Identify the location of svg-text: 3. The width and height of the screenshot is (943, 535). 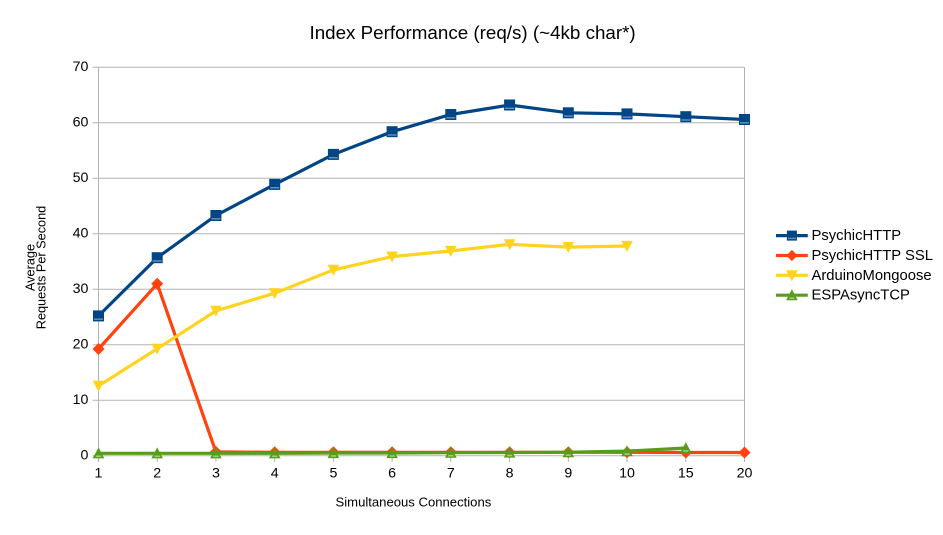
(216, 474).